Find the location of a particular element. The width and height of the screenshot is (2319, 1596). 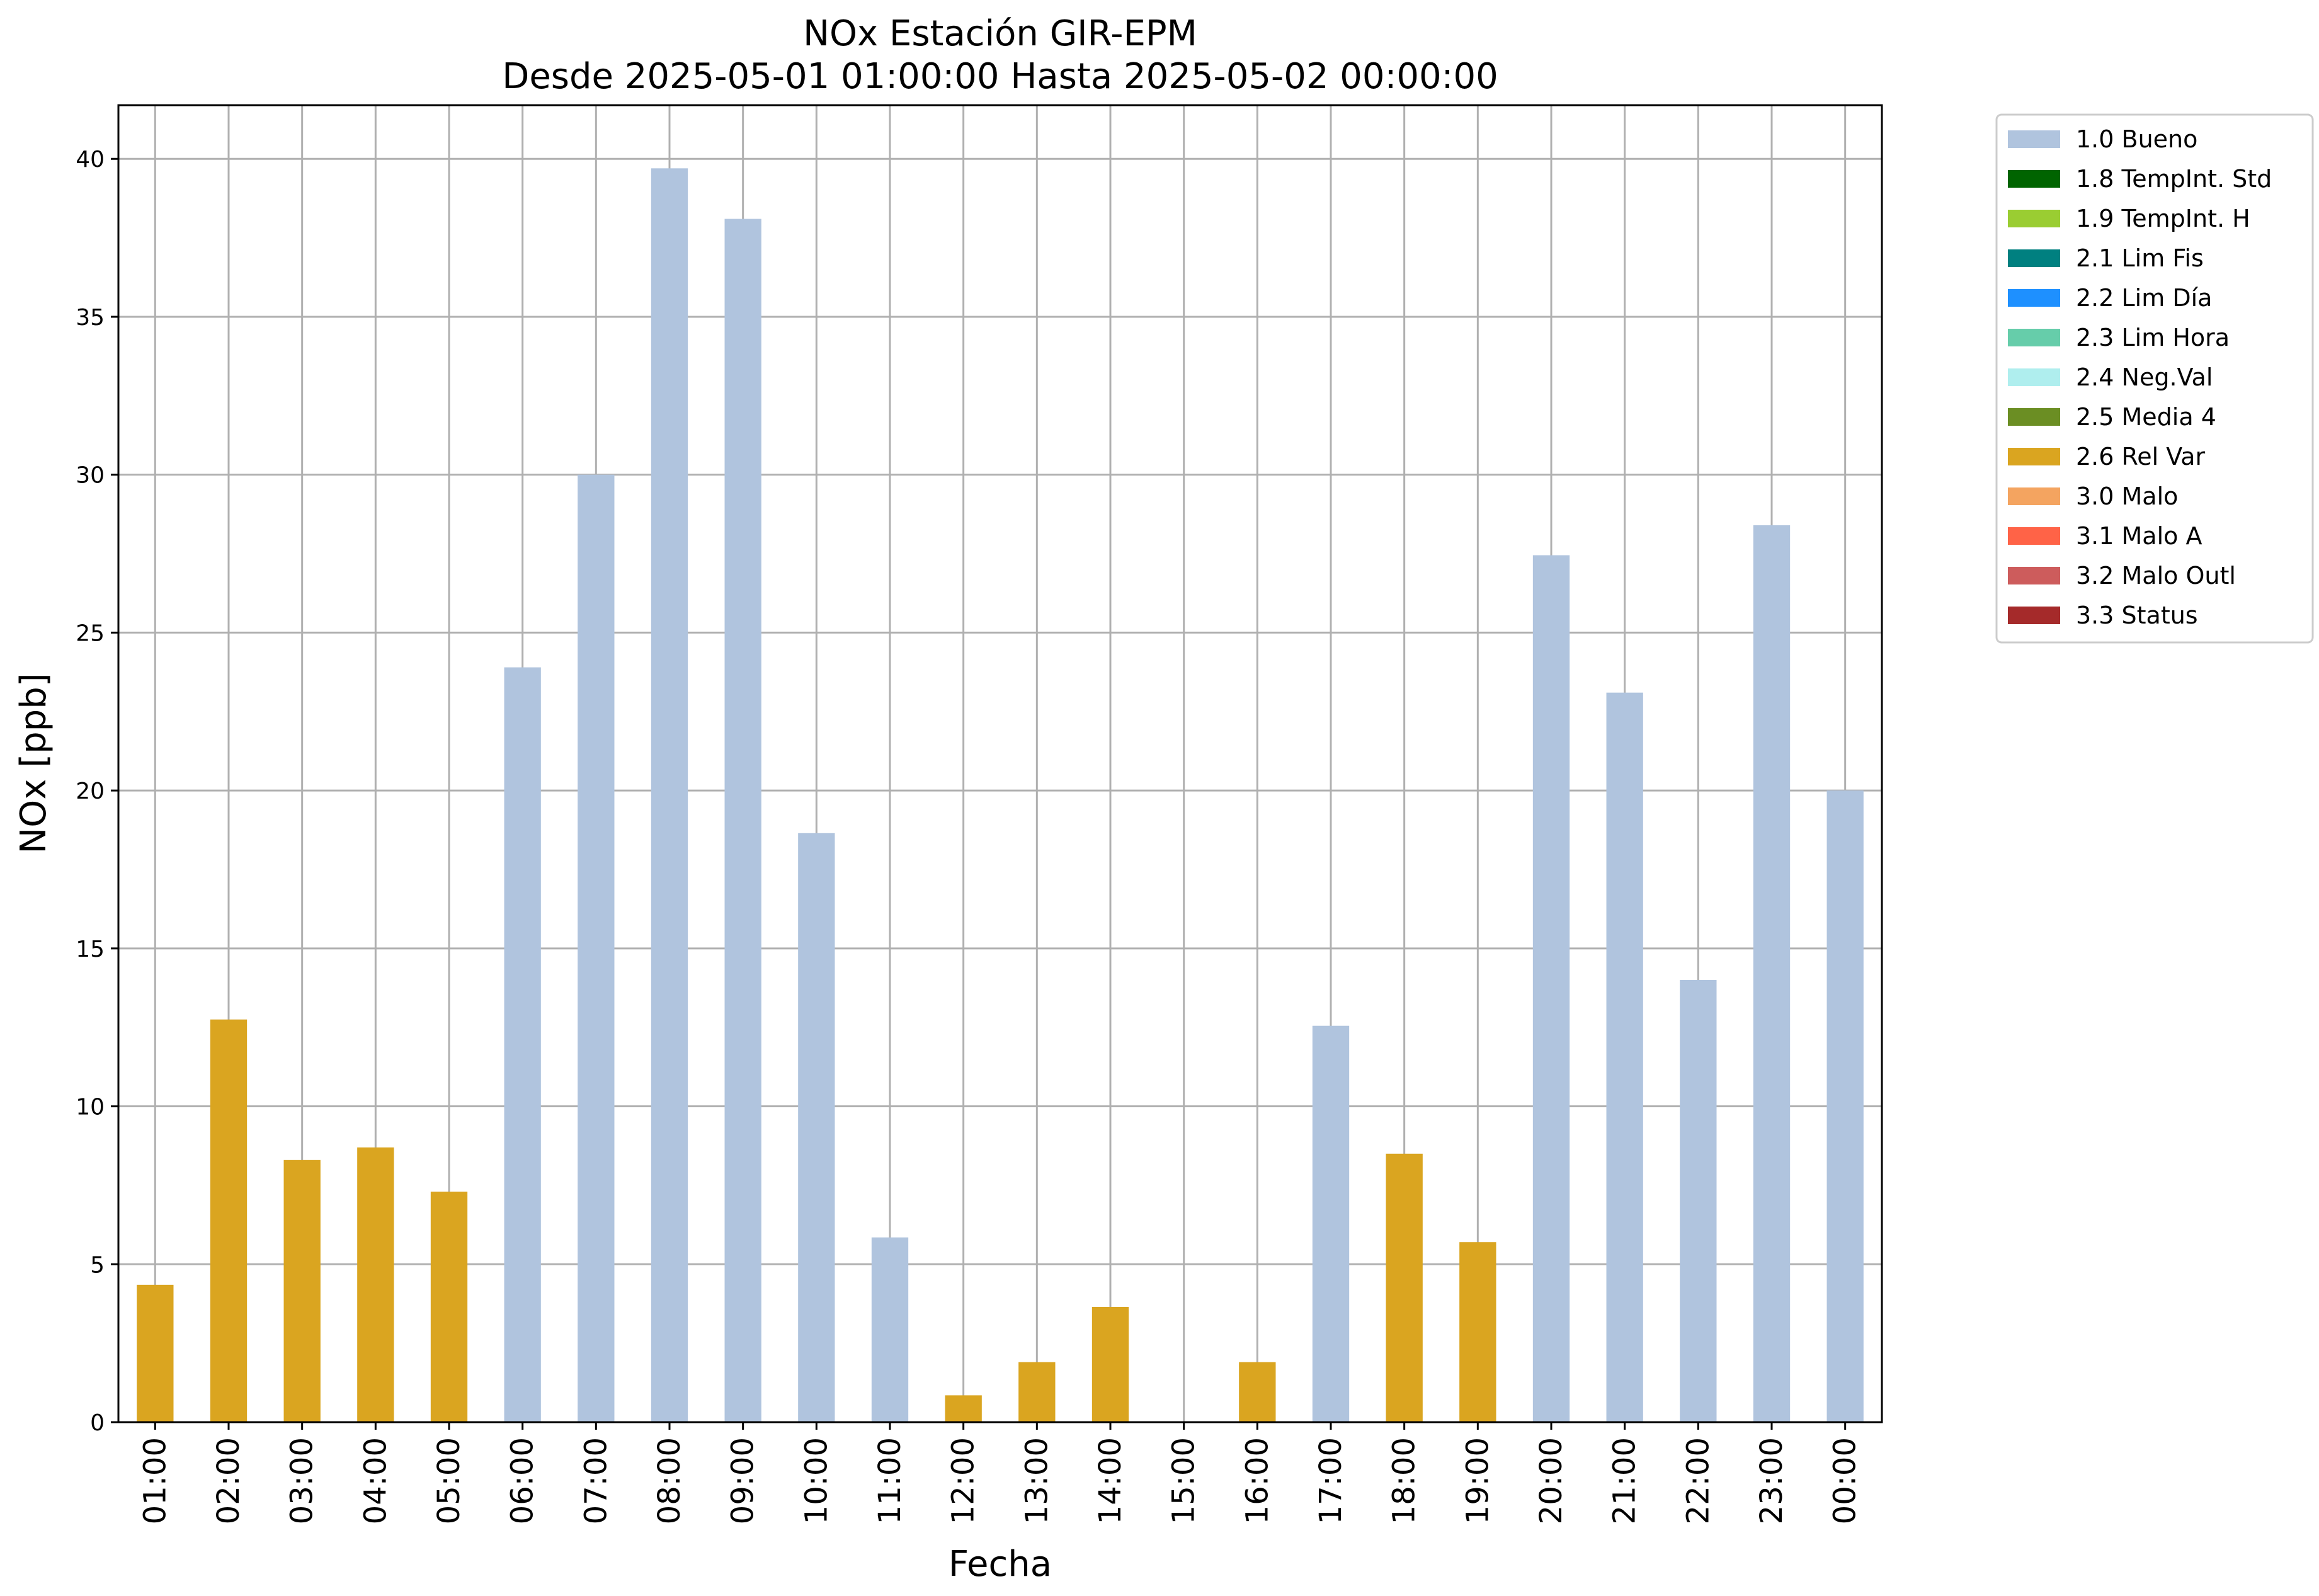

y-tick-label: 25 is located at coordinates (90, 633).